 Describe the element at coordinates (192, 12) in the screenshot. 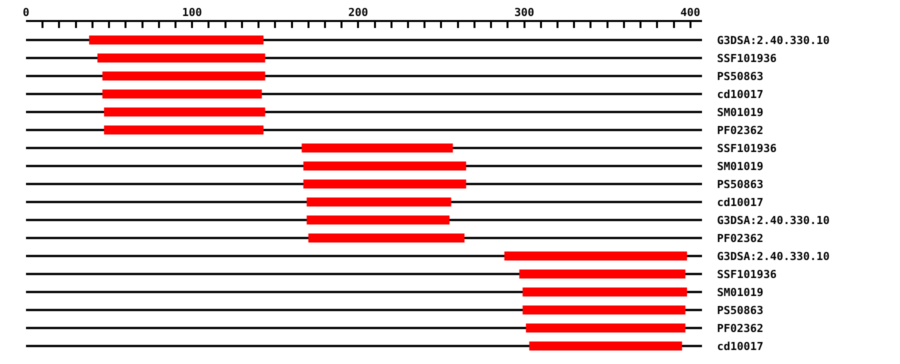

I see `x-tick-label: 100` at that location.